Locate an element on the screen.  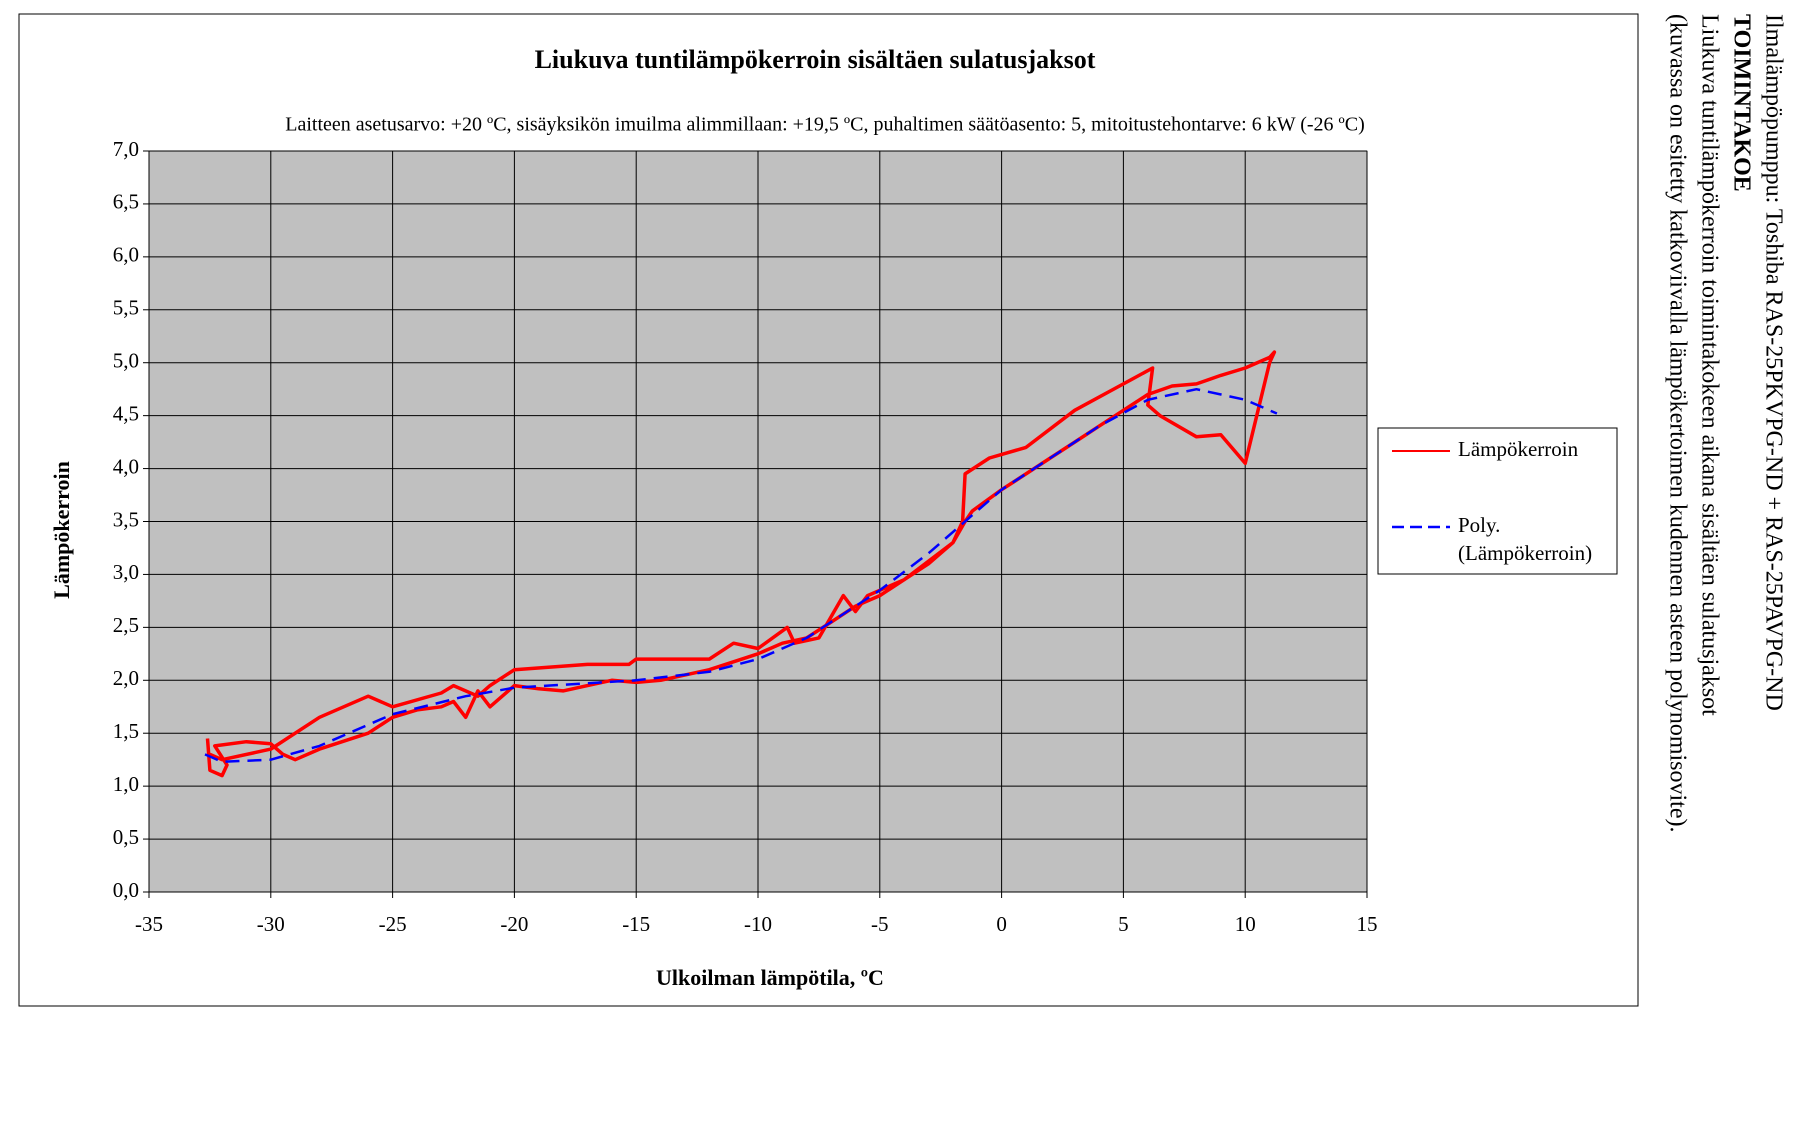
y-axis-label: Lämpökerroin is located at coordinates (61, 530).